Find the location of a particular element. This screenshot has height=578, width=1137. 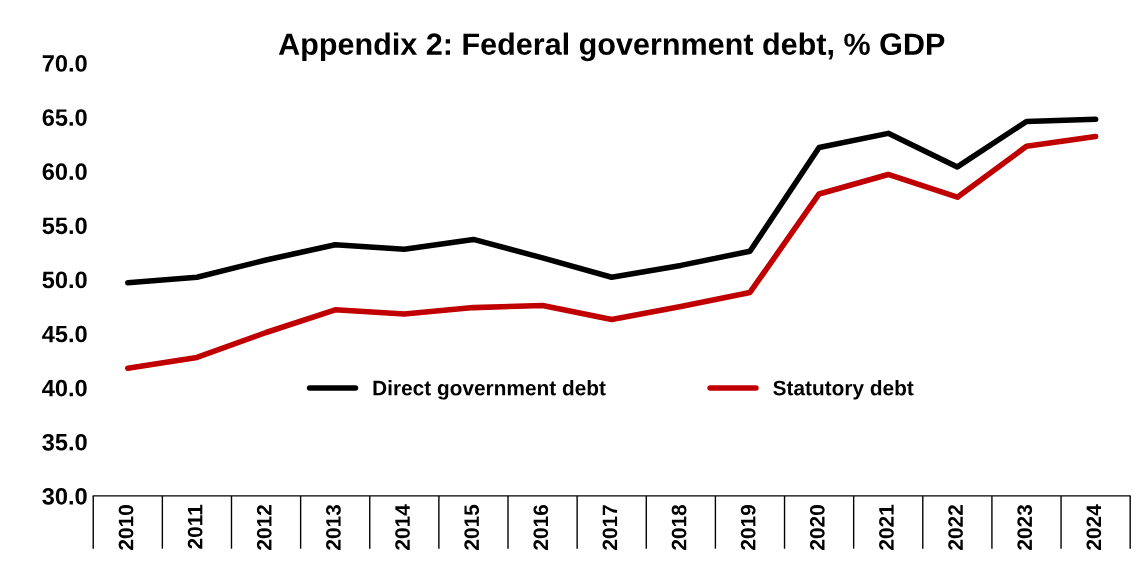

x-tick-label: 2016 is located at coordinates (541, 527).